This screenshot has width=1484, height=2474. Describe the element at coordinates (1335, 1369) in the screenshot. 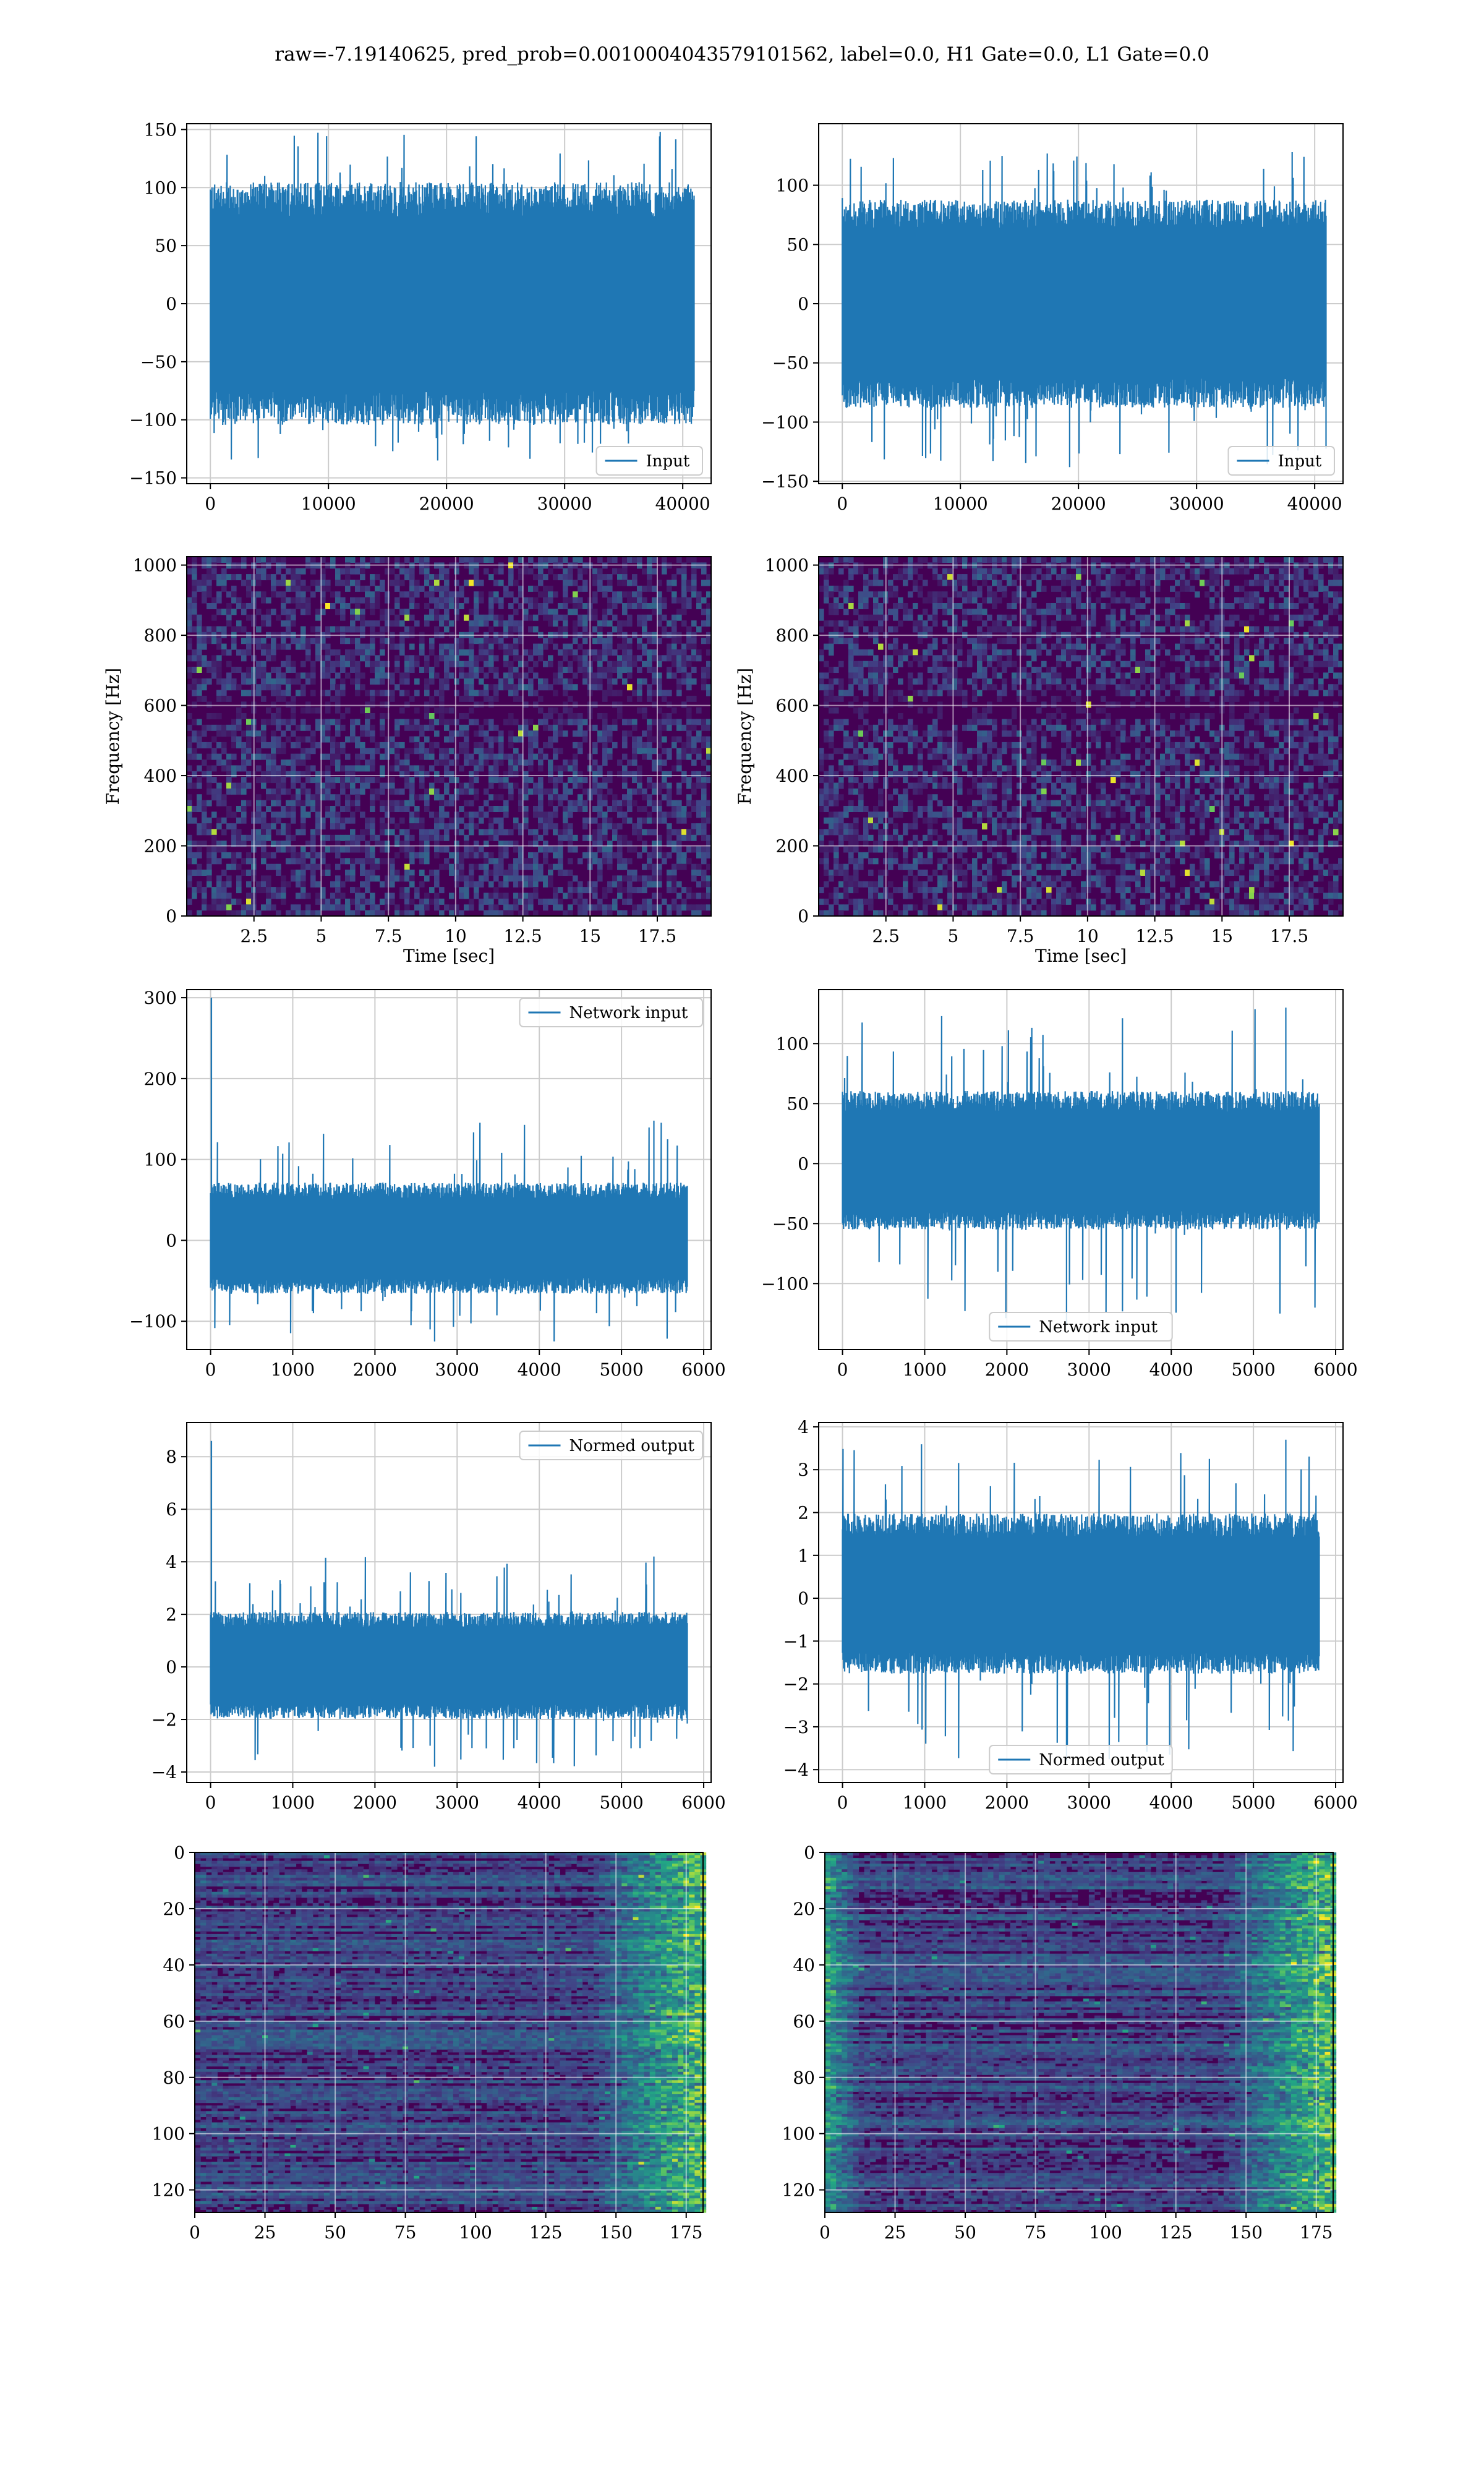

I see `x-tick-label: 6000` at that location.